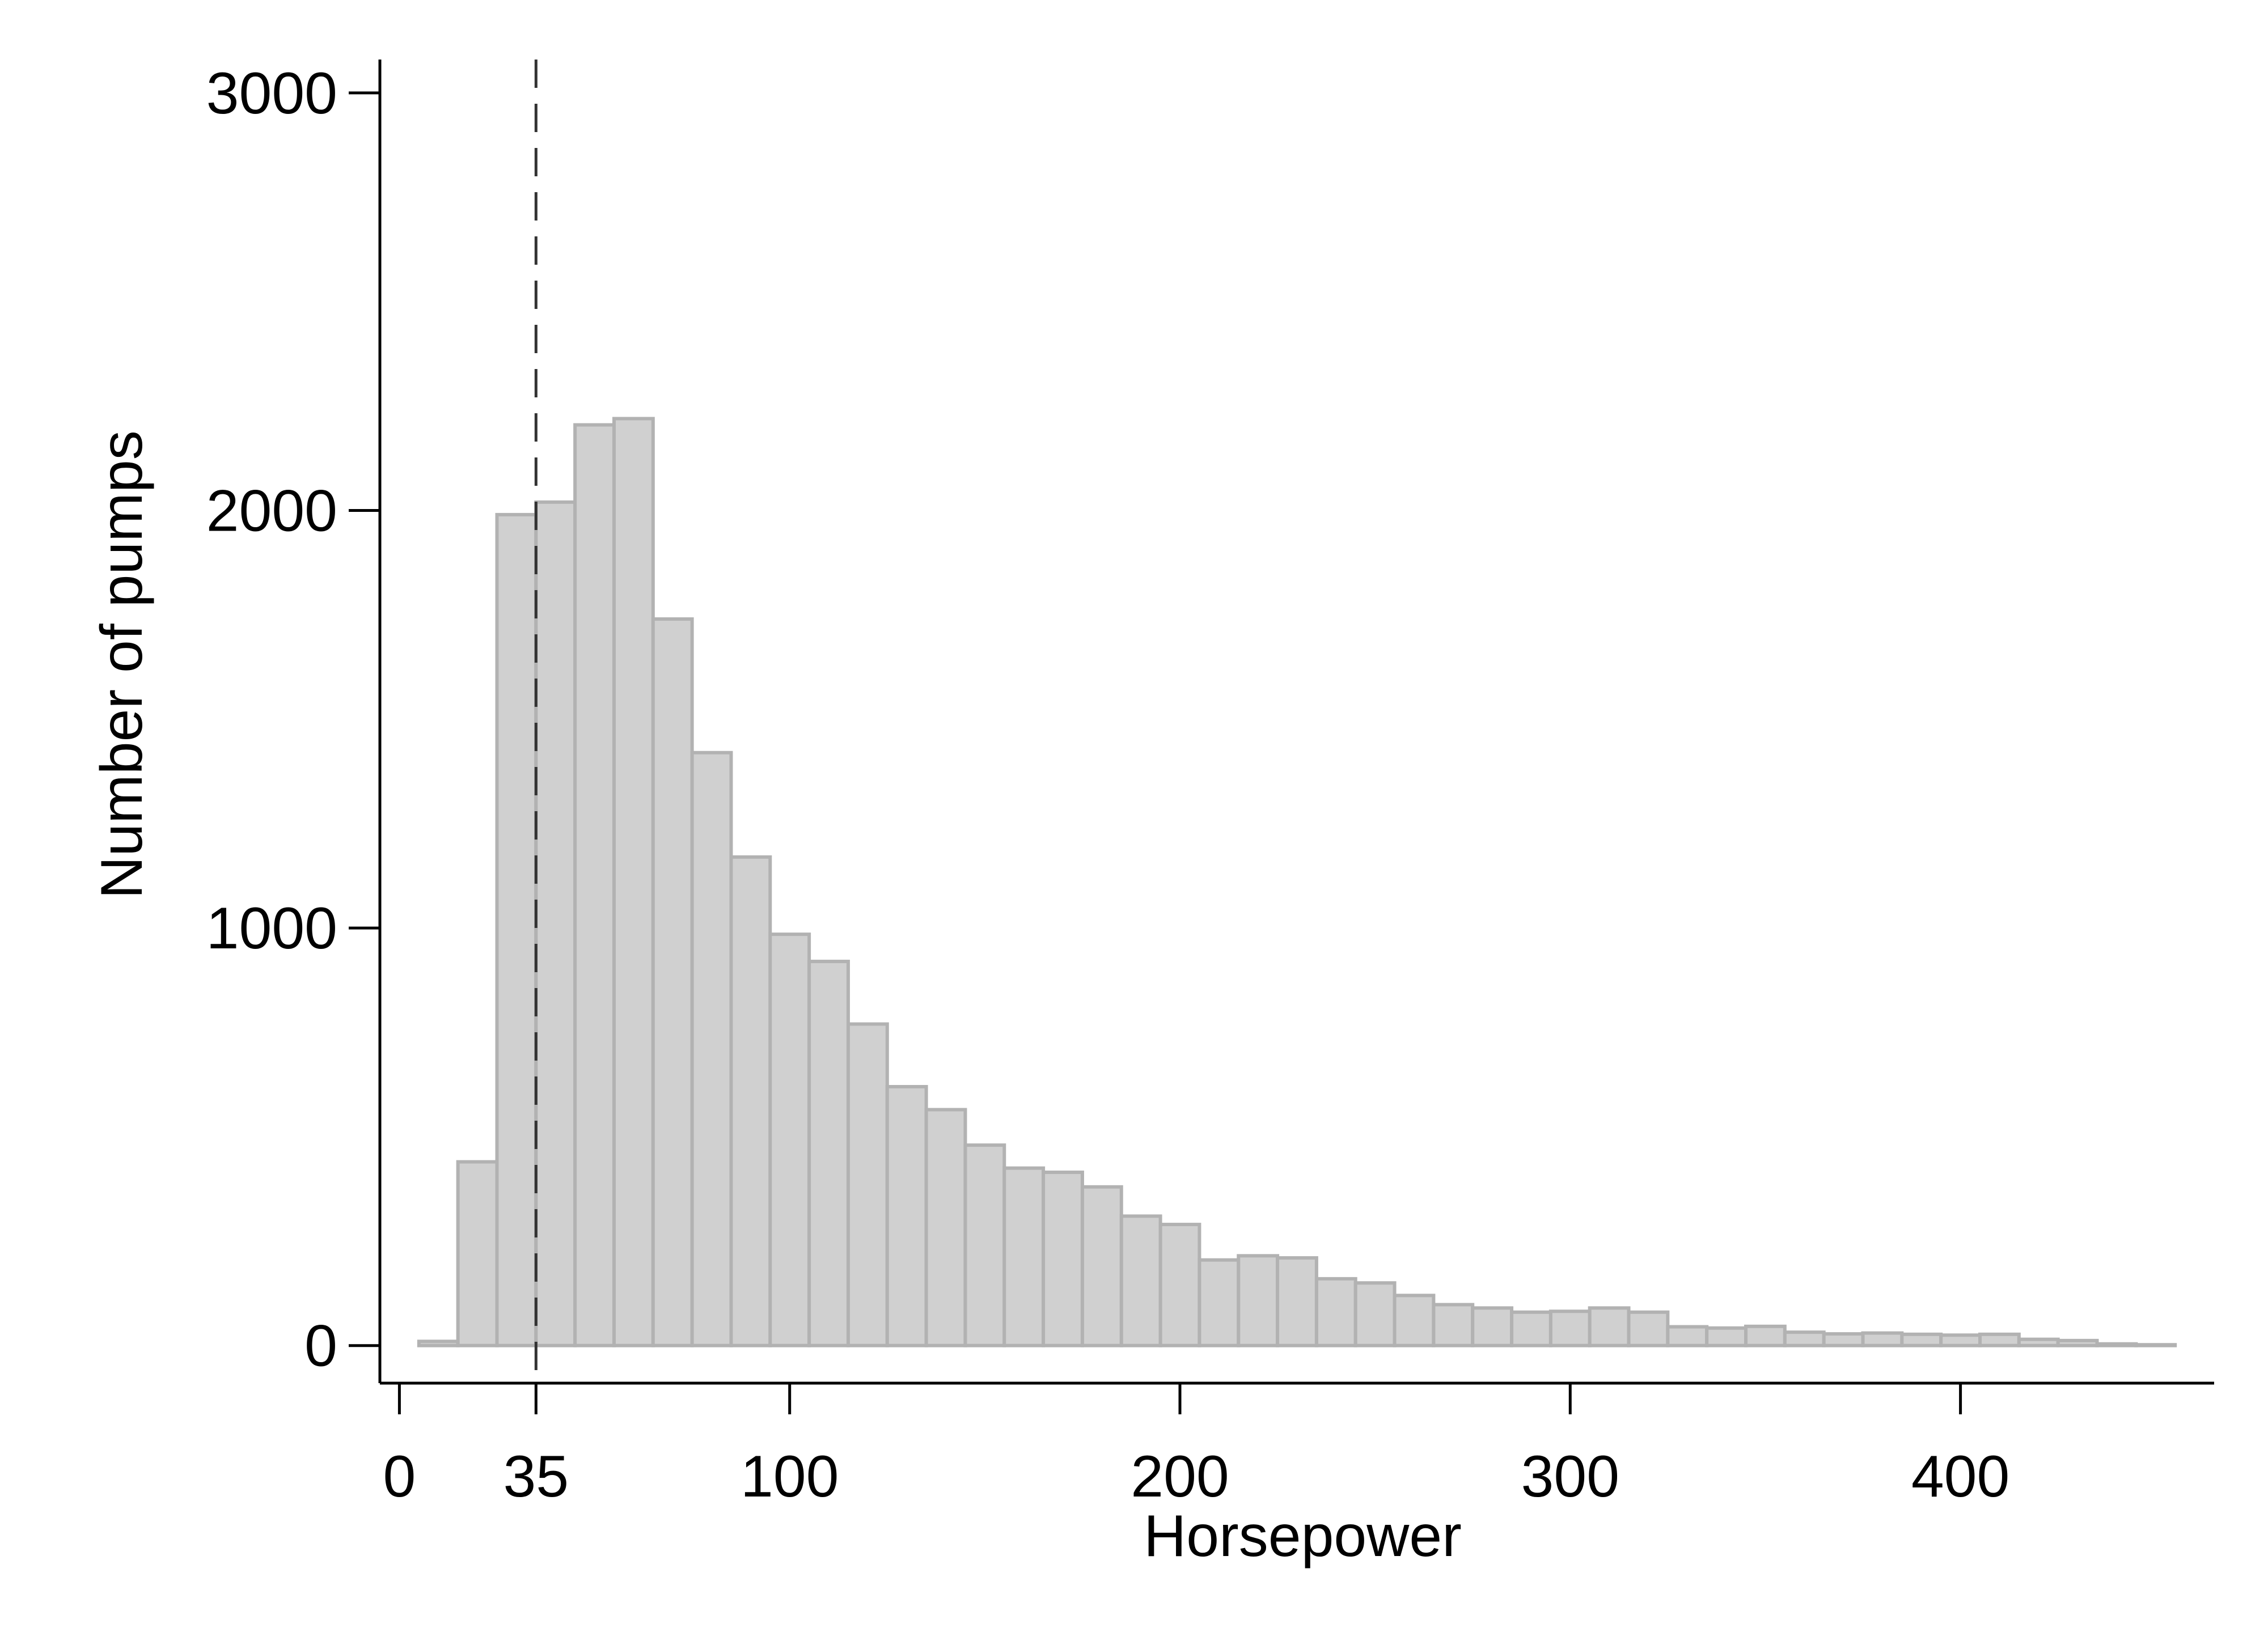  What do you see at coordinates (271, 93) in the screenshot?
I see `y-tick-label-3000: 3000` at bounding box center [271, 93].